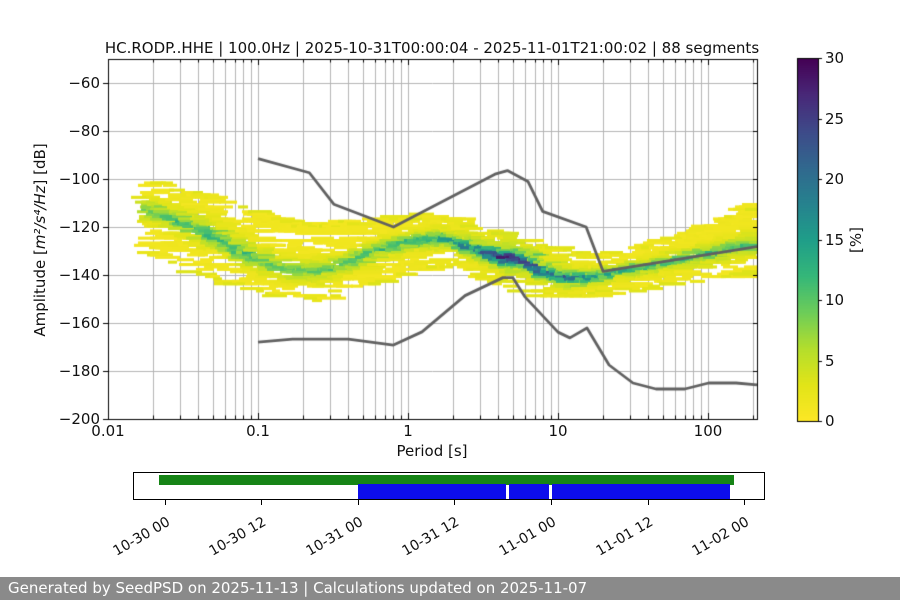 The image size is (900, 600). I want to click on x-axis-title: Period [s], so click(432, 451).